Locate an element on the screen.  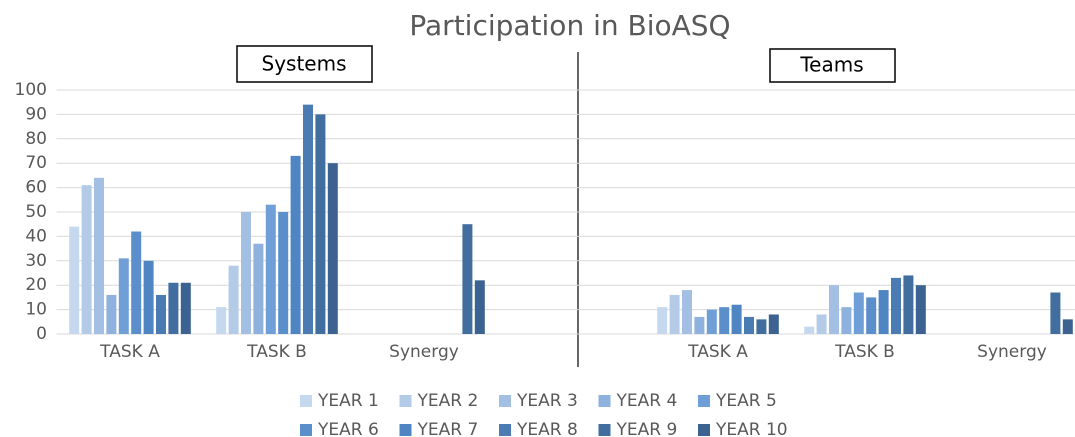
y-tick-label: 50 is located at coordinates (36, 212).